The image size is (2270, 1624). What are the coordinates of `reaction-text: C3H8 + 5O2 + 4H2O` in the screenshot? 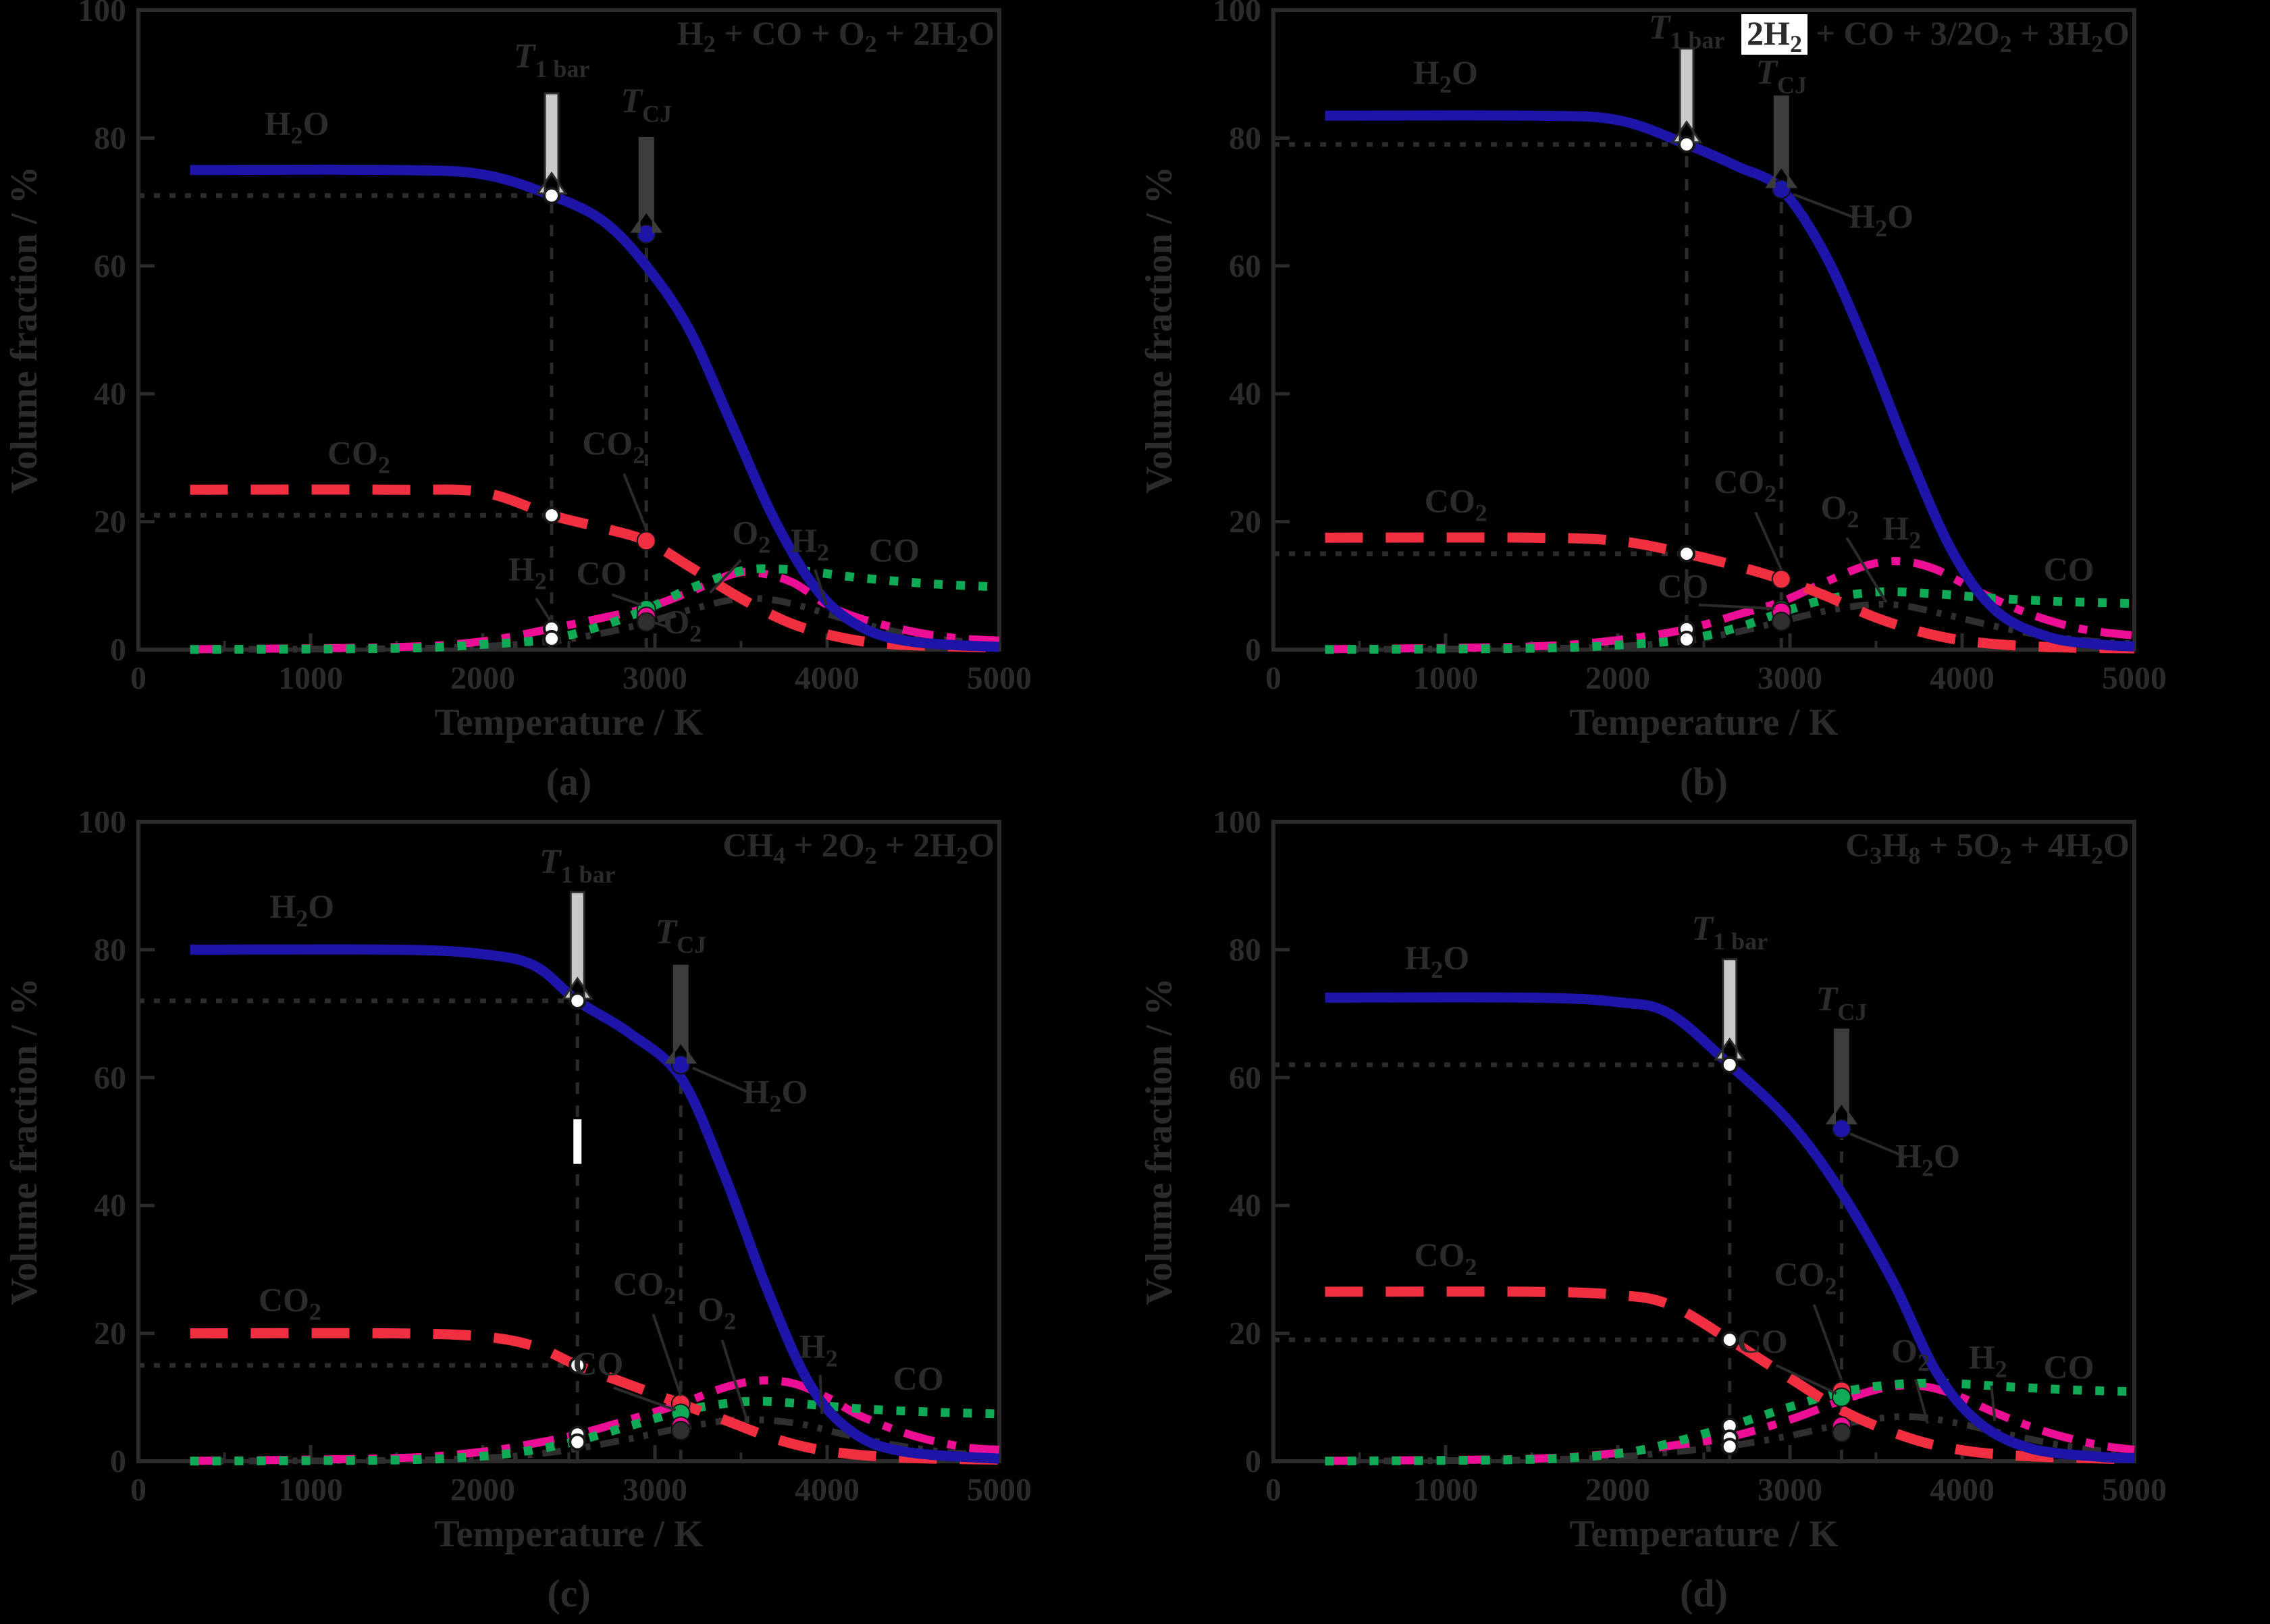 It's located at (1988, 848).